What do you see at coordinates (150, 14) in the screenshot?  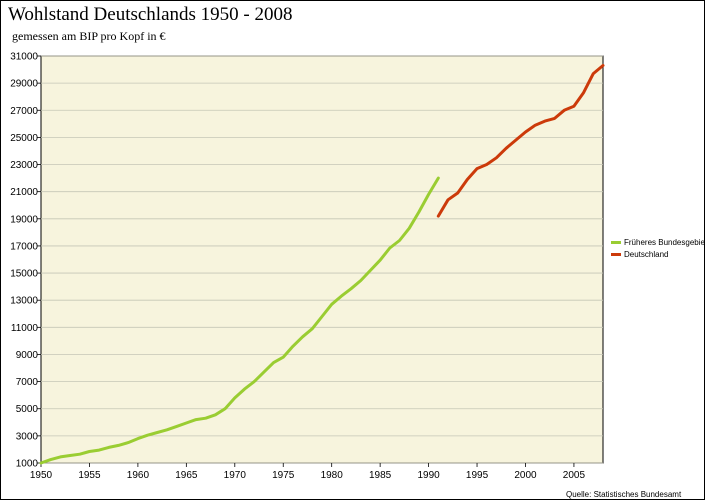 I see `chart-title: Wohlstand Deutschlands 1950 - 2008` at bounding box center [150, 14].